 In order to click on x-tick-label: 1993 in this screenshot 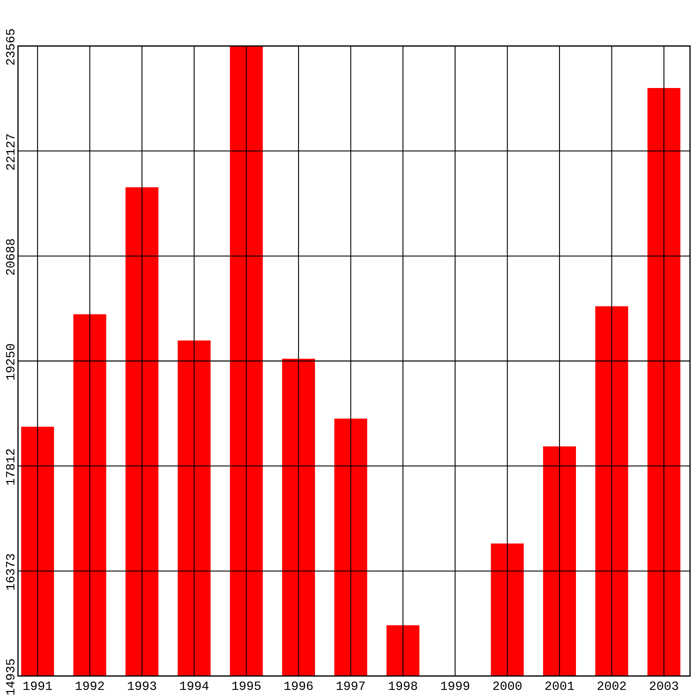, I will do `click(142, 686)`.